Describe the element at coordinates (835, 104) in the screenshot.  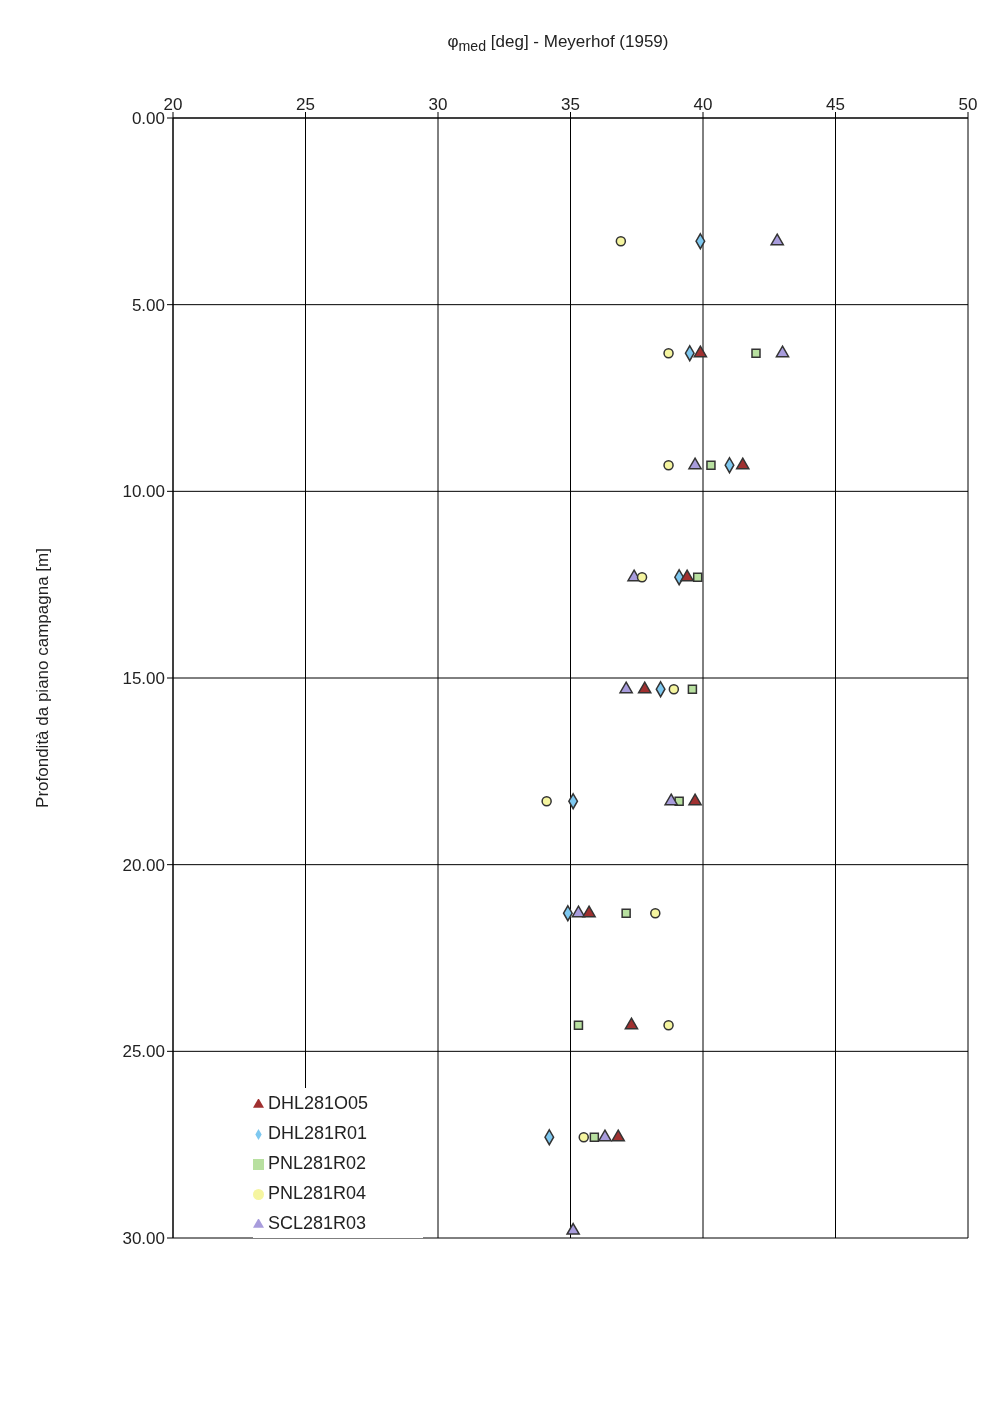
I see `x-tick-label: 45` at that location.